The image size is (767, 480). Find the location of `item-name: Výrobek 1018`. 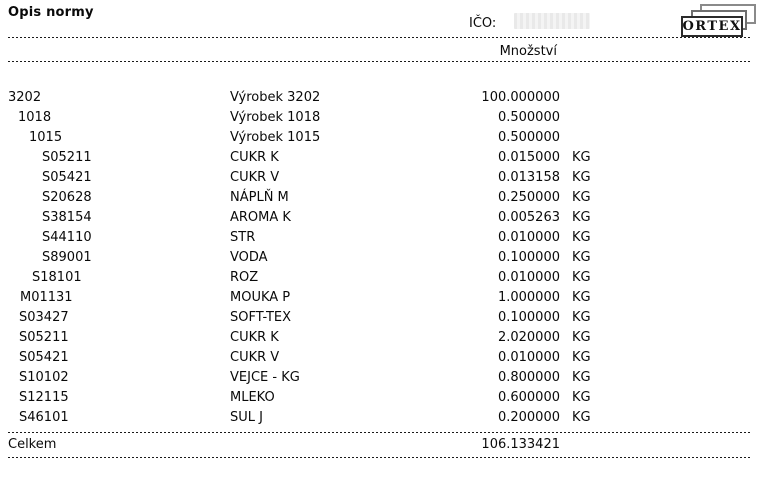

item-name: Výrobek 1018 is located at coordinates (275, 117).